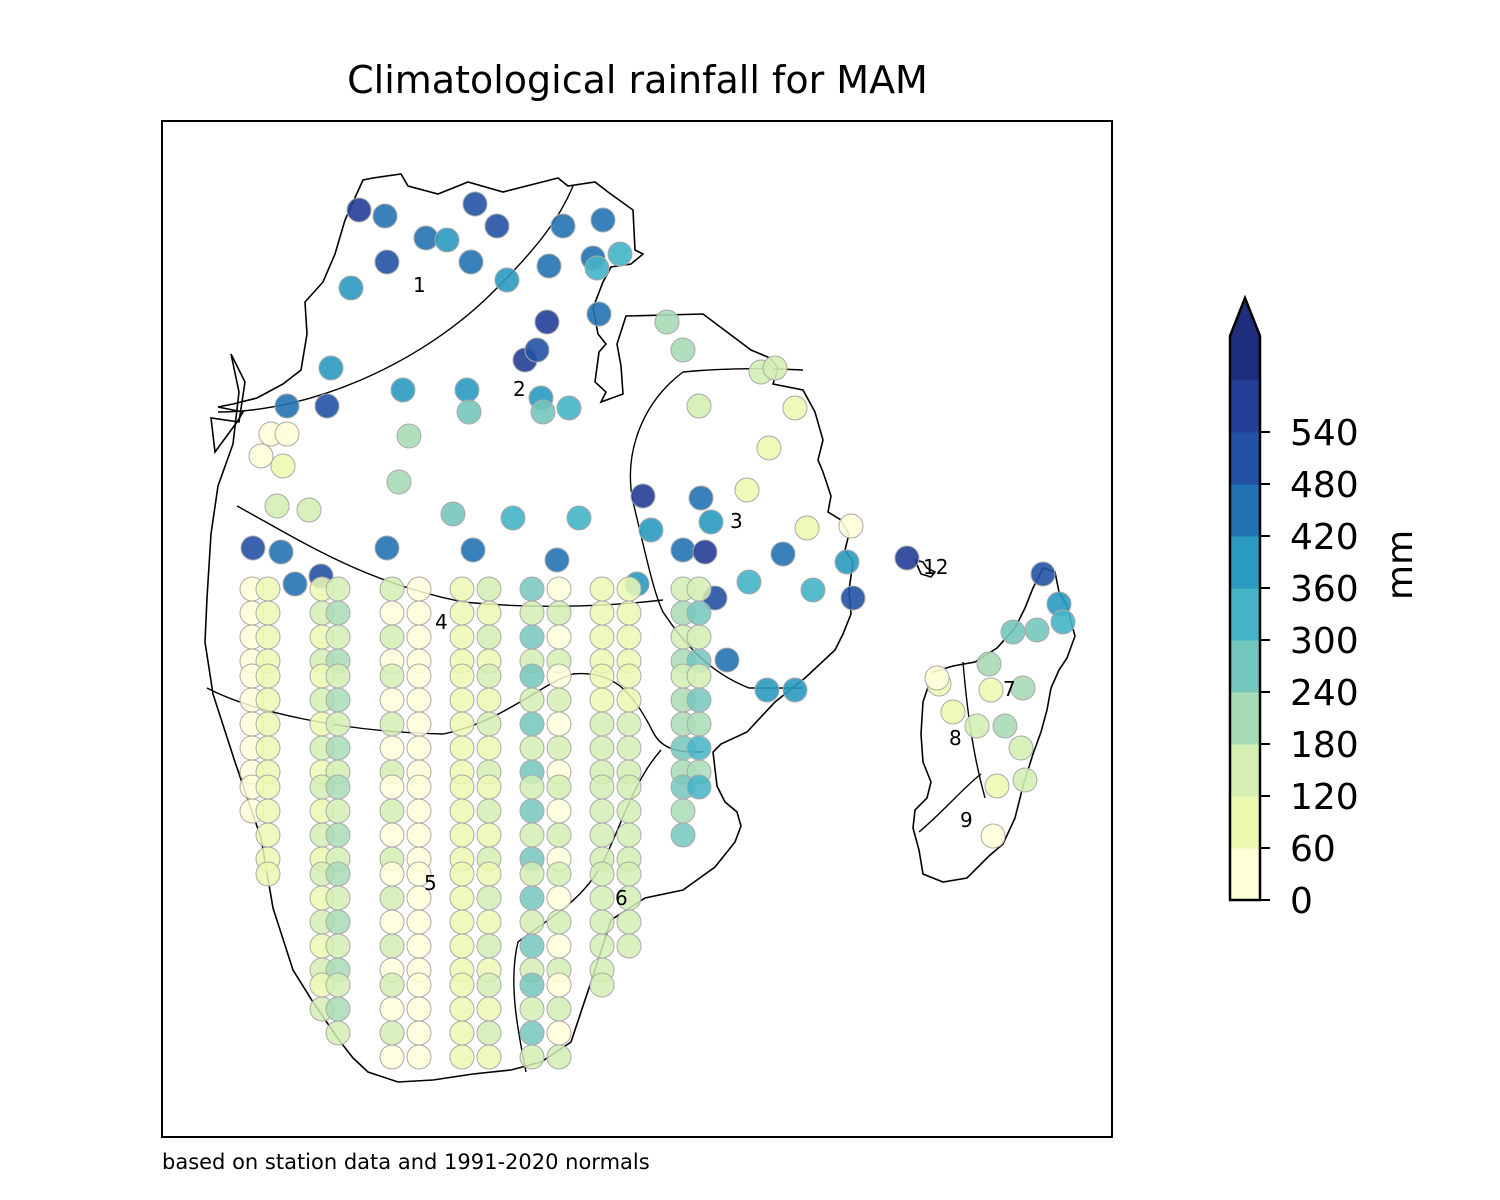  Describe the element at coordinates (637, 80) in the screenshot. I see `map-title: Climatological rainfall for MAM` at that location.